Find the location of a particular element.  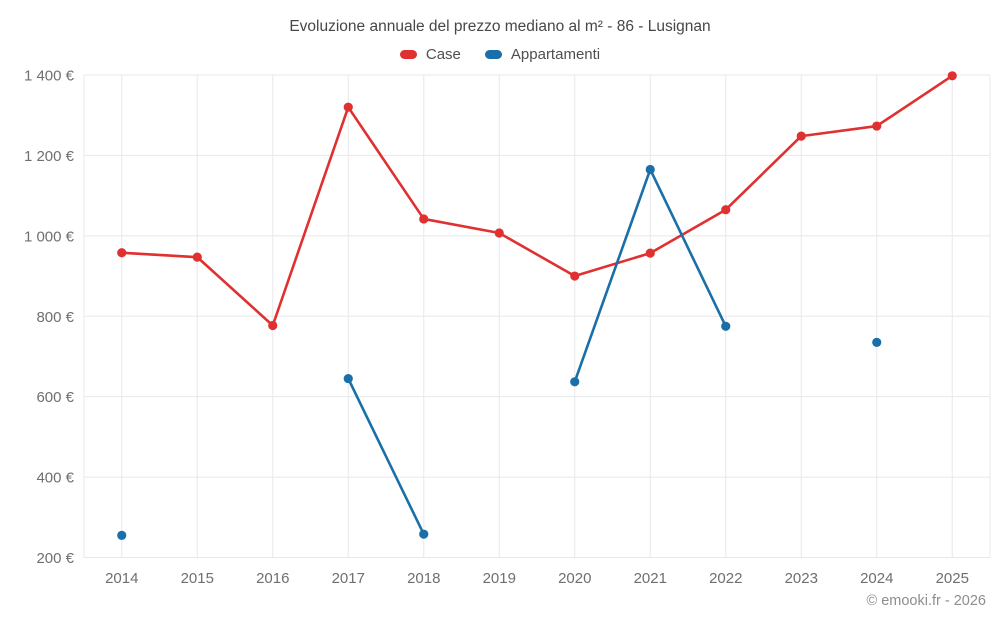

point-case-2014 is located at coordinates (122, 253).